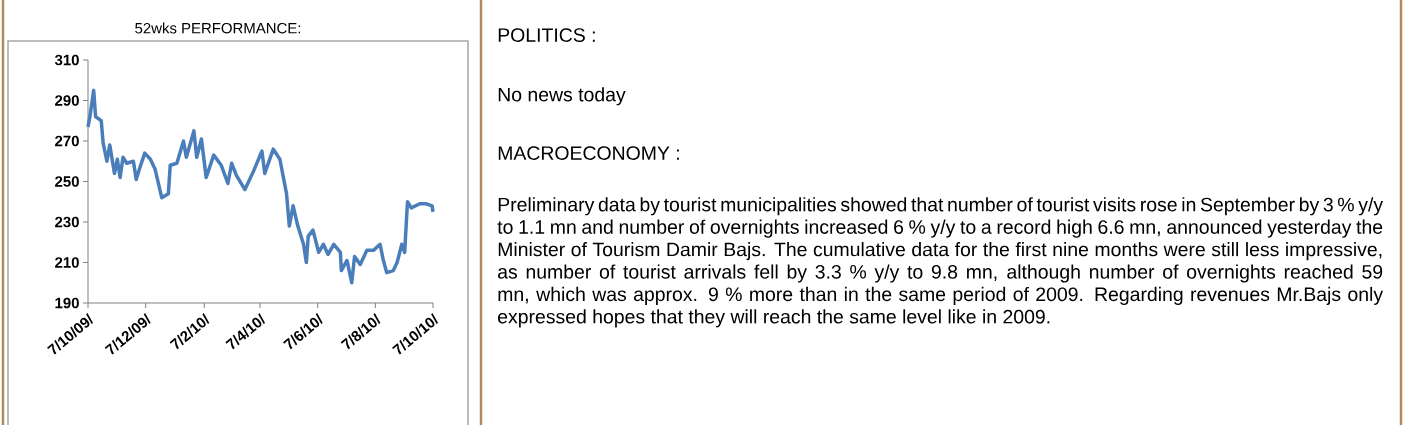  Describe the element at coordinates (546, 35) in the screenshot. I see `text: POLITICS :` at that location.